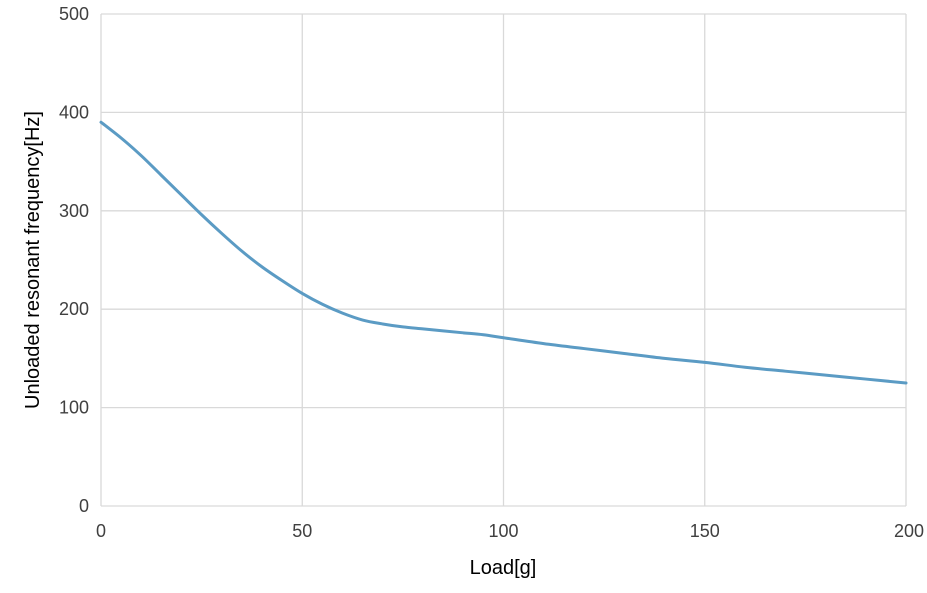 The width and height of the screenshot is (927, 593). I want to click on x-axis-title: Load[g], so click(503, 568).